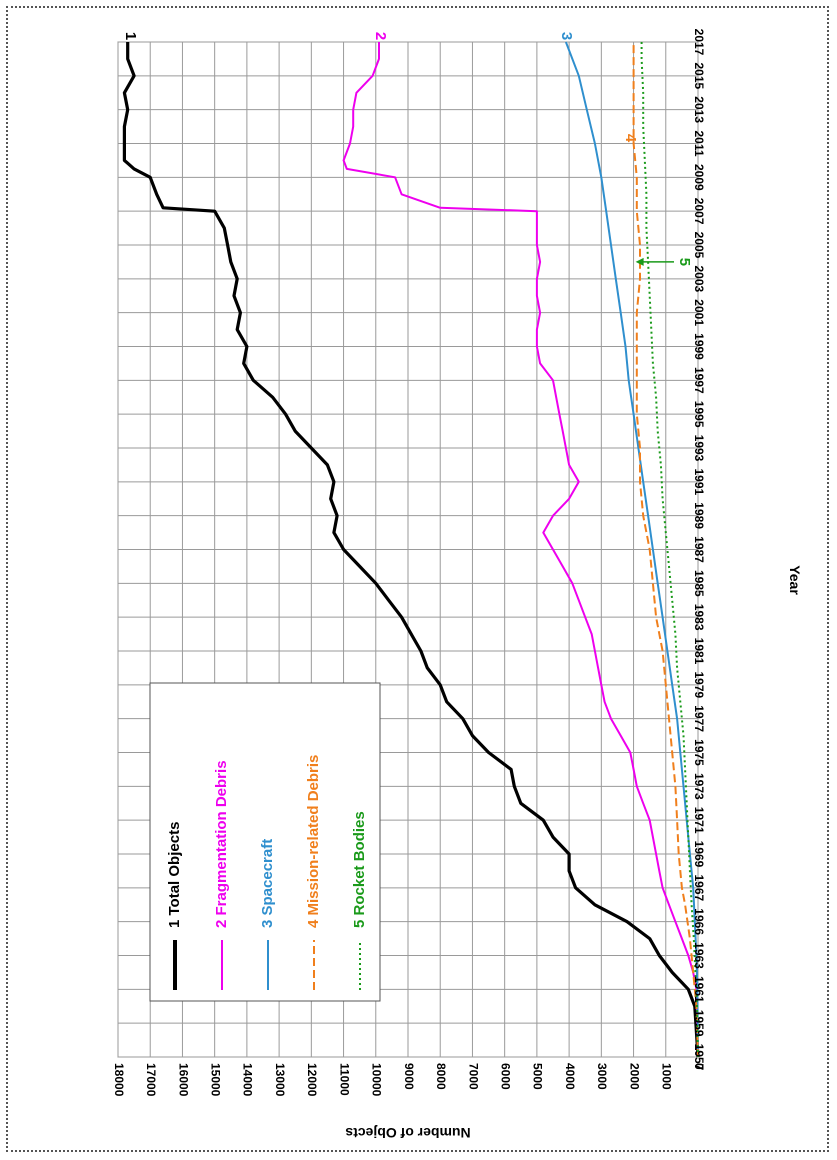 The image size is (837, 1160). I want to click on y-tick-label: 17000, so click(151, 1080).